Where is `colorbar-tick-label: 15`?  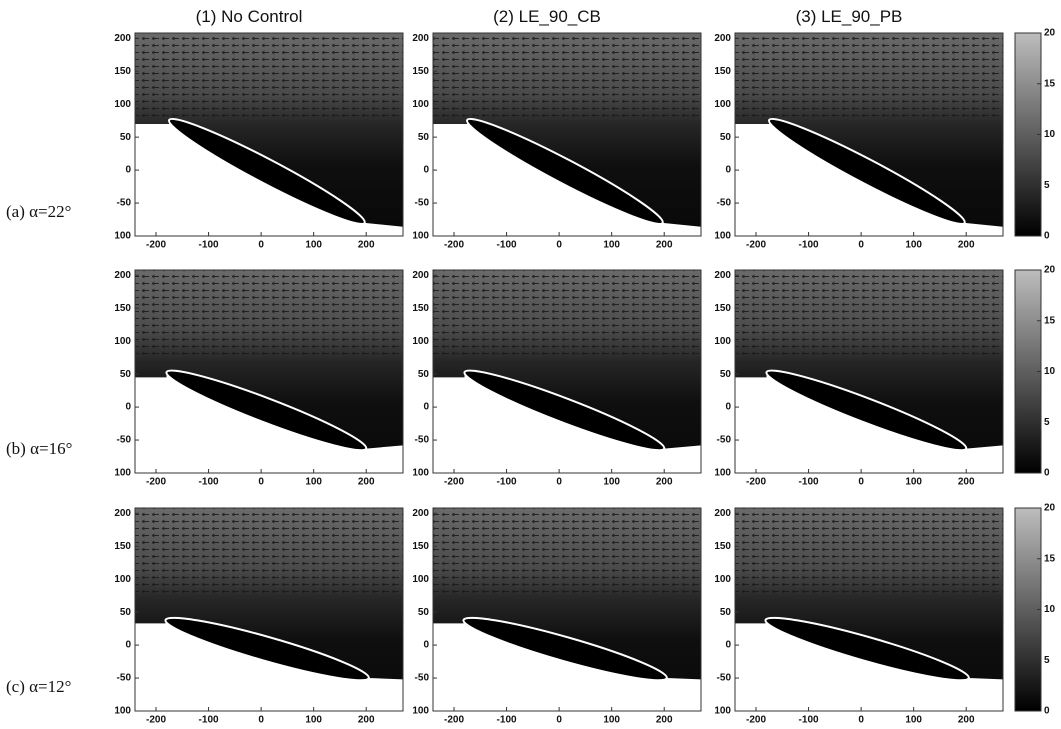 colorbar-tick-label: 15 is located at coordinates (1050, 558).